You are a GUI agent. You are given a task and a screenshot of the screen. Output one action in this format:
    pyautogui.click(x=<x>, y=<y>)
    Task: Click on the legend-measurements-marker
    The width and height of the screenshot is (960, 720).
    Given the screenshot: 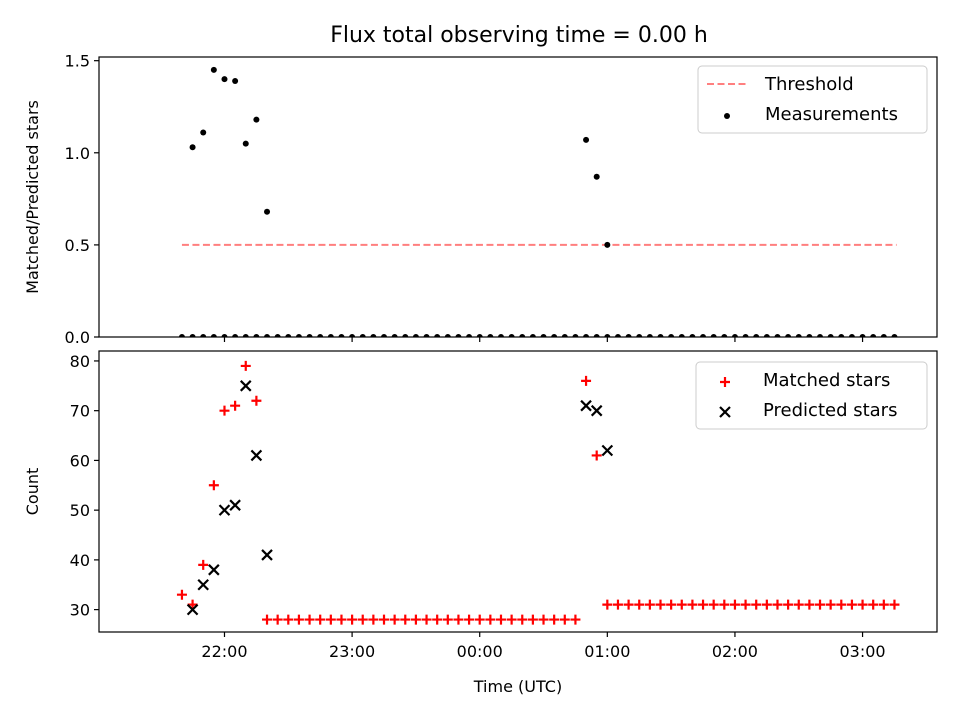 What is the action you would take?
    pyautogui.click(x=727, y=116)
    